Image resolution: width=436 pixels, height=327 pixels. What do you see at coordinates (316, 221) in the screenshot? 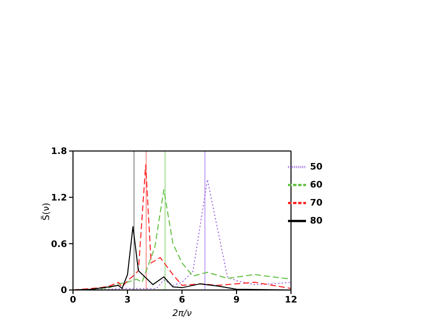
I see `legend-label: 80` at bounding box center [316, 221].